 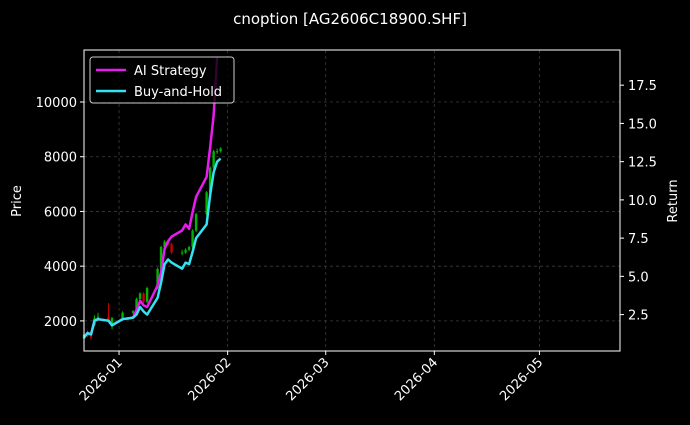 I want to click on y-left-tick-label: 4000, so click(x=60, y=267).